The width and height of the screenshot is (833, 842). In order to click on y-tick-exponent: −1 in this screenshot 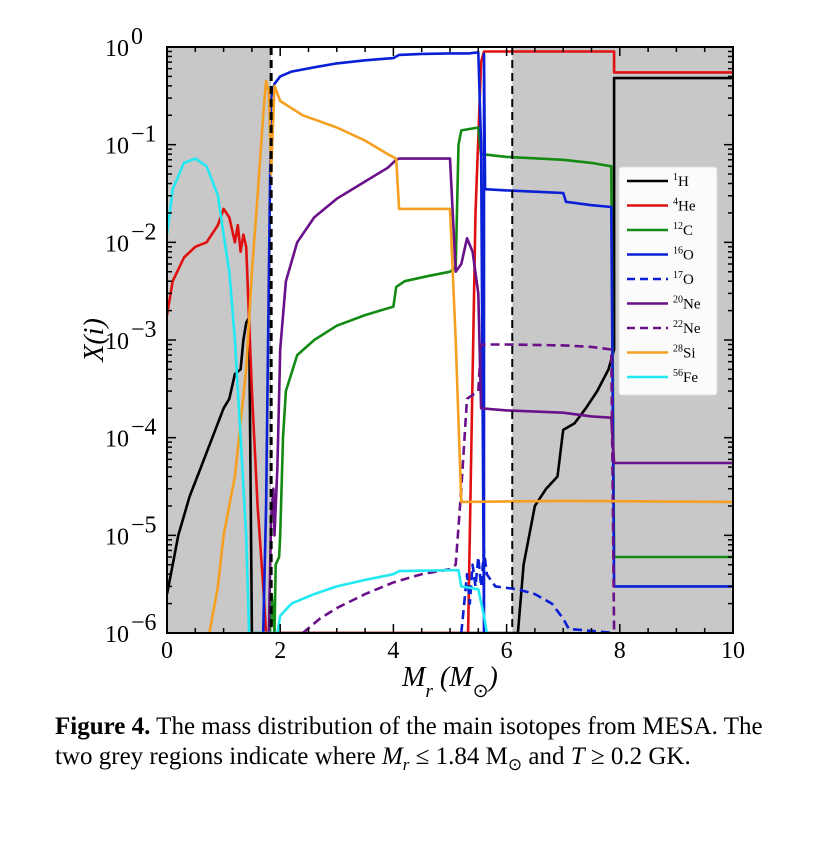, I will do `click(144, 135)`.